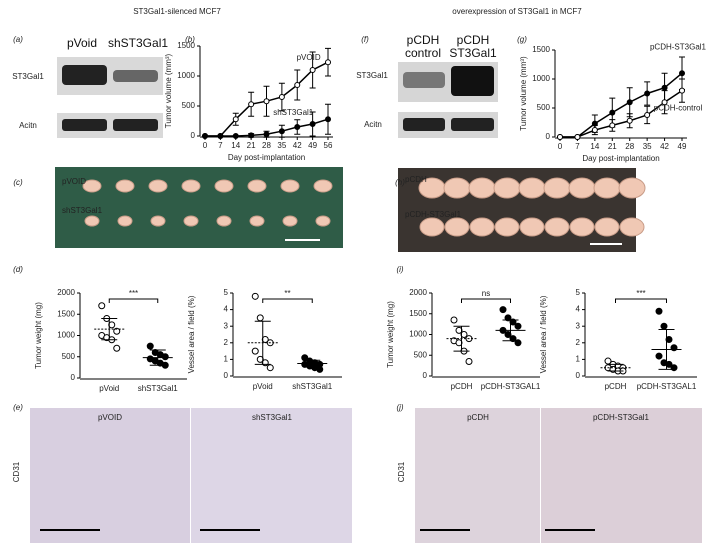  I want to click on y-tick-label: 5, so click(226, 292).